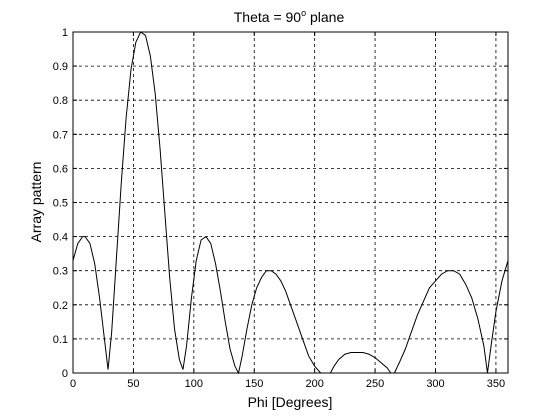 Image resolution: width=560 pixels, height=420 pixels. I want to click on x-tick-label: 150, so click(254, 384).